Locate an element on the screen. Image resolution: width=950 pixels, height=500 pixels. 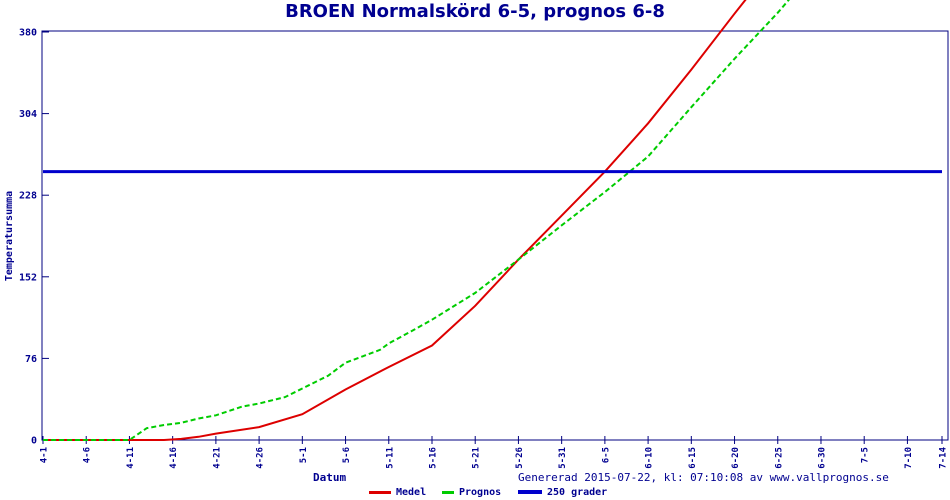
legend-item-250-grader: 250 grader is located at coordinates (562, 492).